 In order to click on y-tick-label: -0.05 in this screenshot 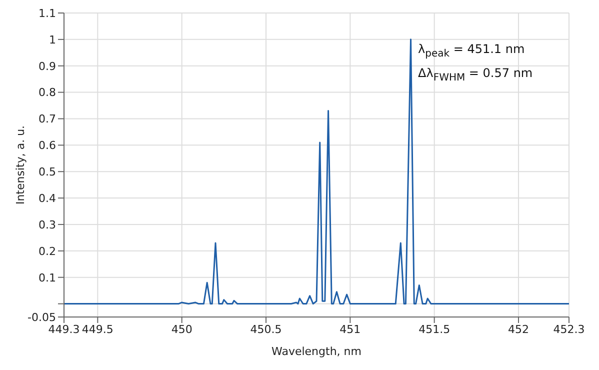, I will do `click(42, 317)`.